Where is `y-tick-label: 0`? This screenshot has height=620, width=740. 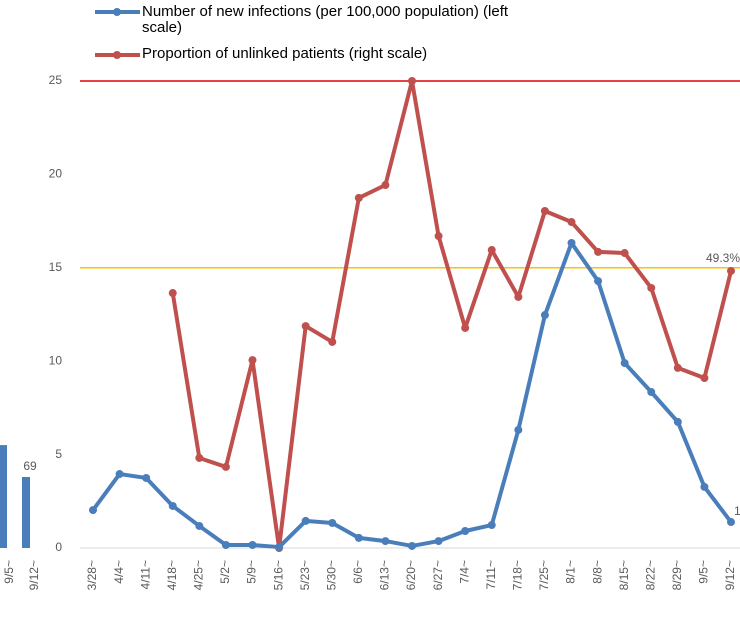
y-tick-label: 0 is located at coordinates (58, 547).